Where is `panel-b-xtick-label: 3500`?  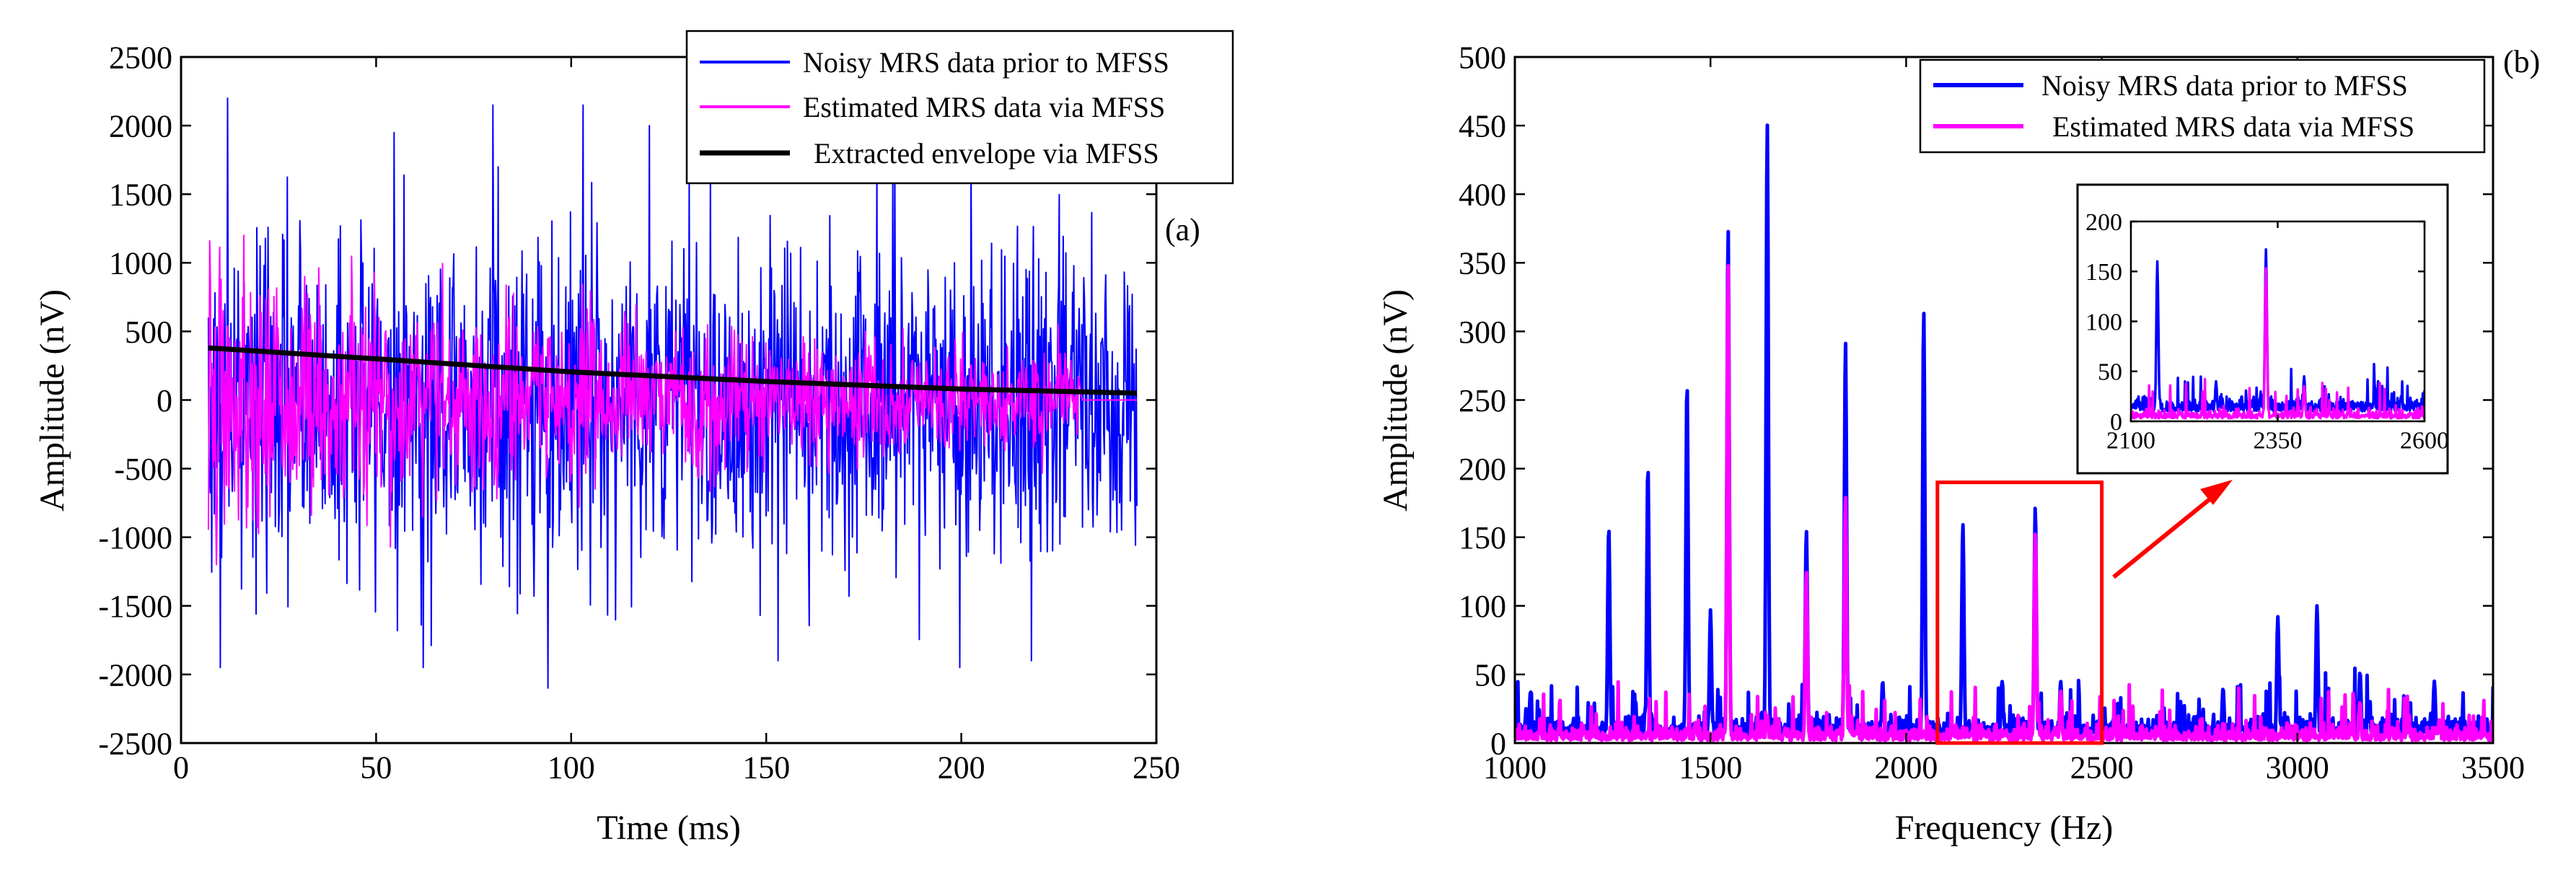 panel-b-xtick-label: 3500 is located at coordinates (2493, 767).